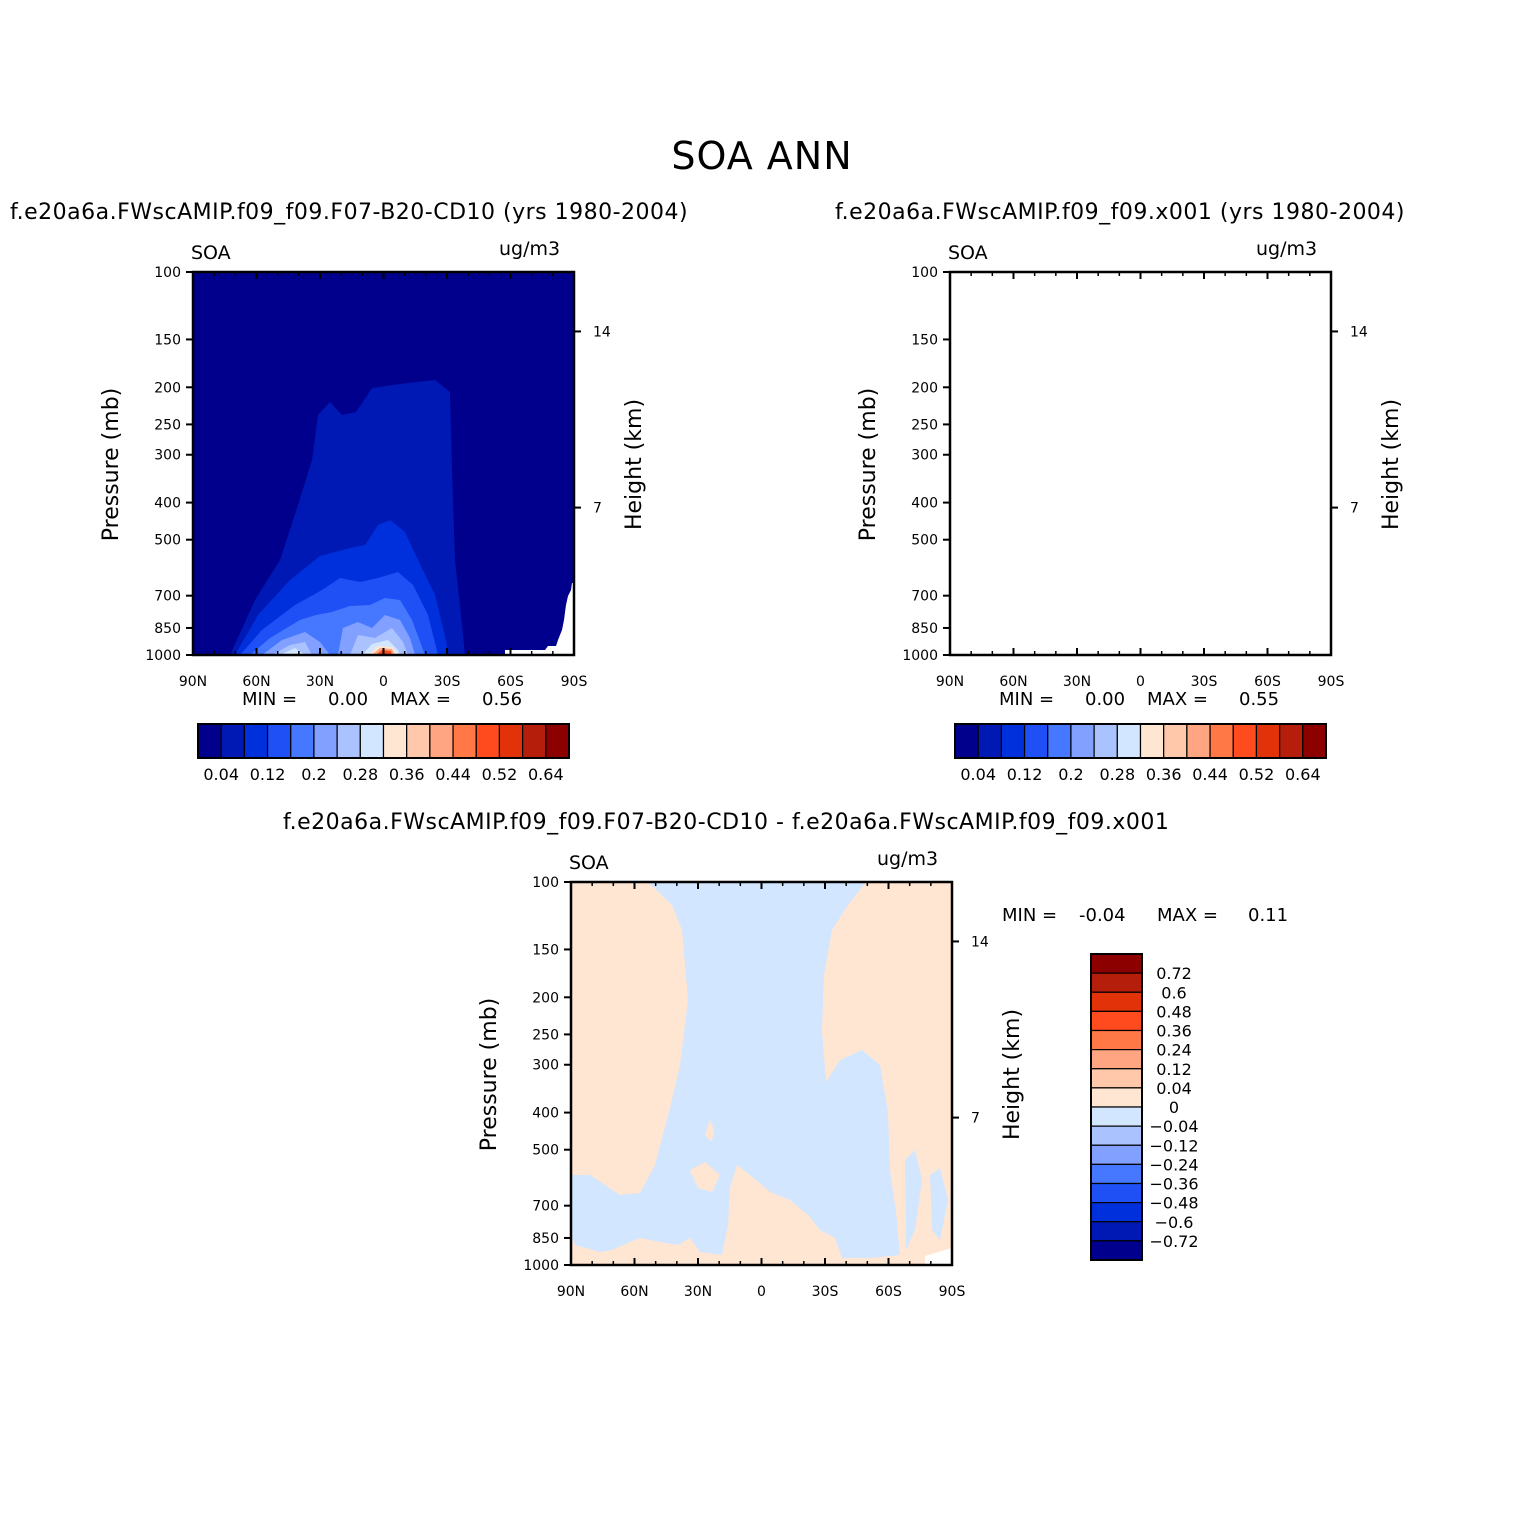 This screenshot has height=1524, width=1524. What do you see at coordinates (1174, 1088) in the screenshot?
I see `panel3-colorbar-label: 0.04` at bounding box center [1174, 1088].